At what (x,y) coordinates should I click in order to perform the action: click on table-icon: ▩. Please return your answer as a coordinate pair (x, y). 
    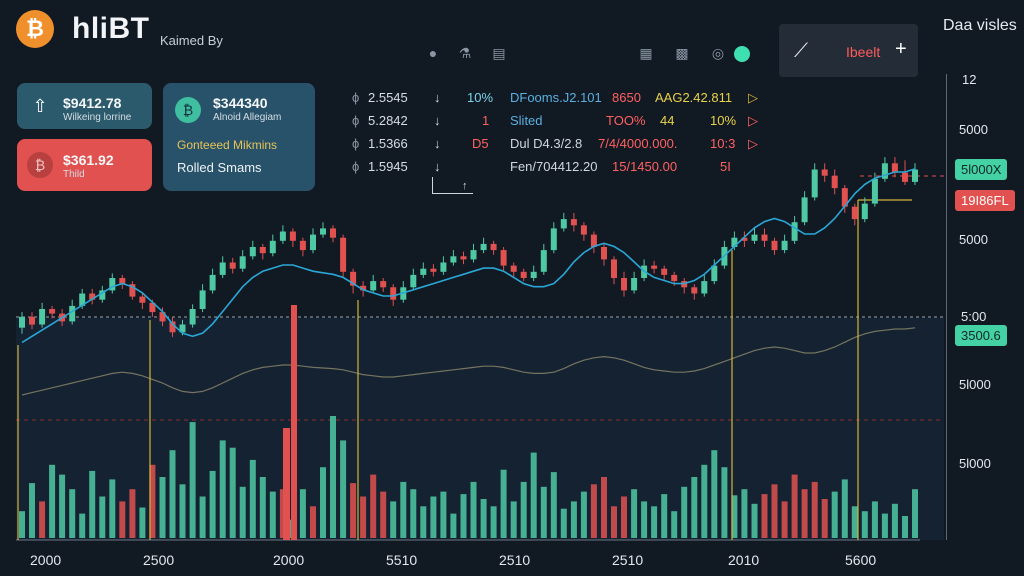
    Looking at the image, I should click on (682, 52).